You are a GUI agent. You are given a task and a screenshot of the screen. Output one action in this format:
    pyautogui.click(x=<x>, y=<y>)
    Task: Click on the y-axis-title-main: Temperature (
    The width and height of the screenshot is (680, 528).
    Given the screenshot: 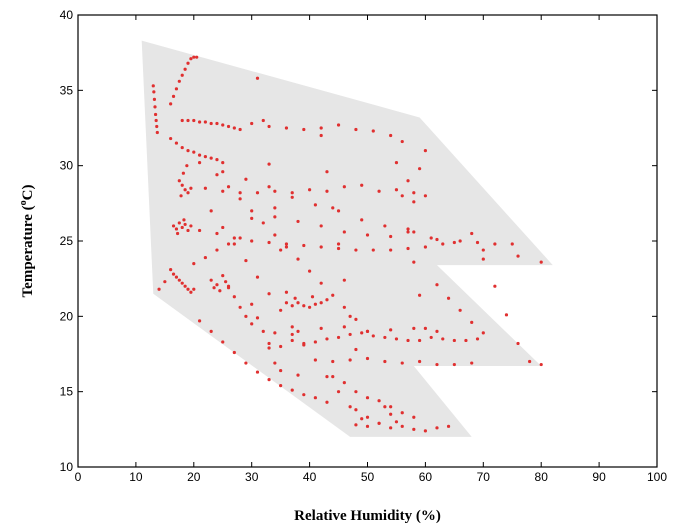 What is the action you would take?
    pyautogui.click(x=28, y=251)
    